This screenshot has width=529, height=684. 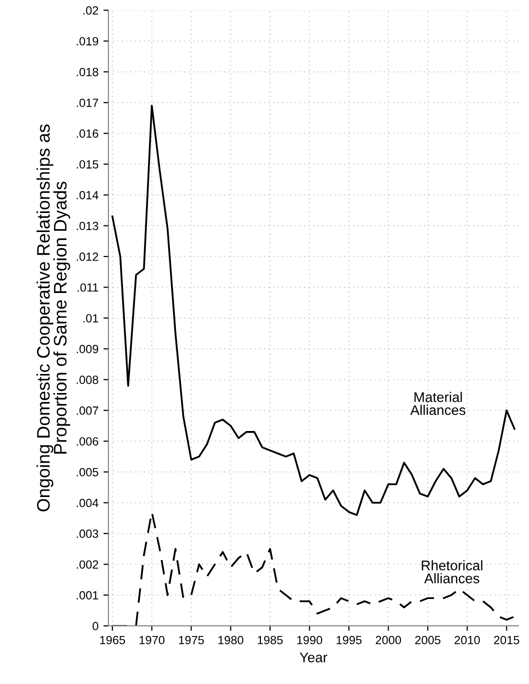 I want to click on x-tick-label: 1985, so click(x=270, y=640).